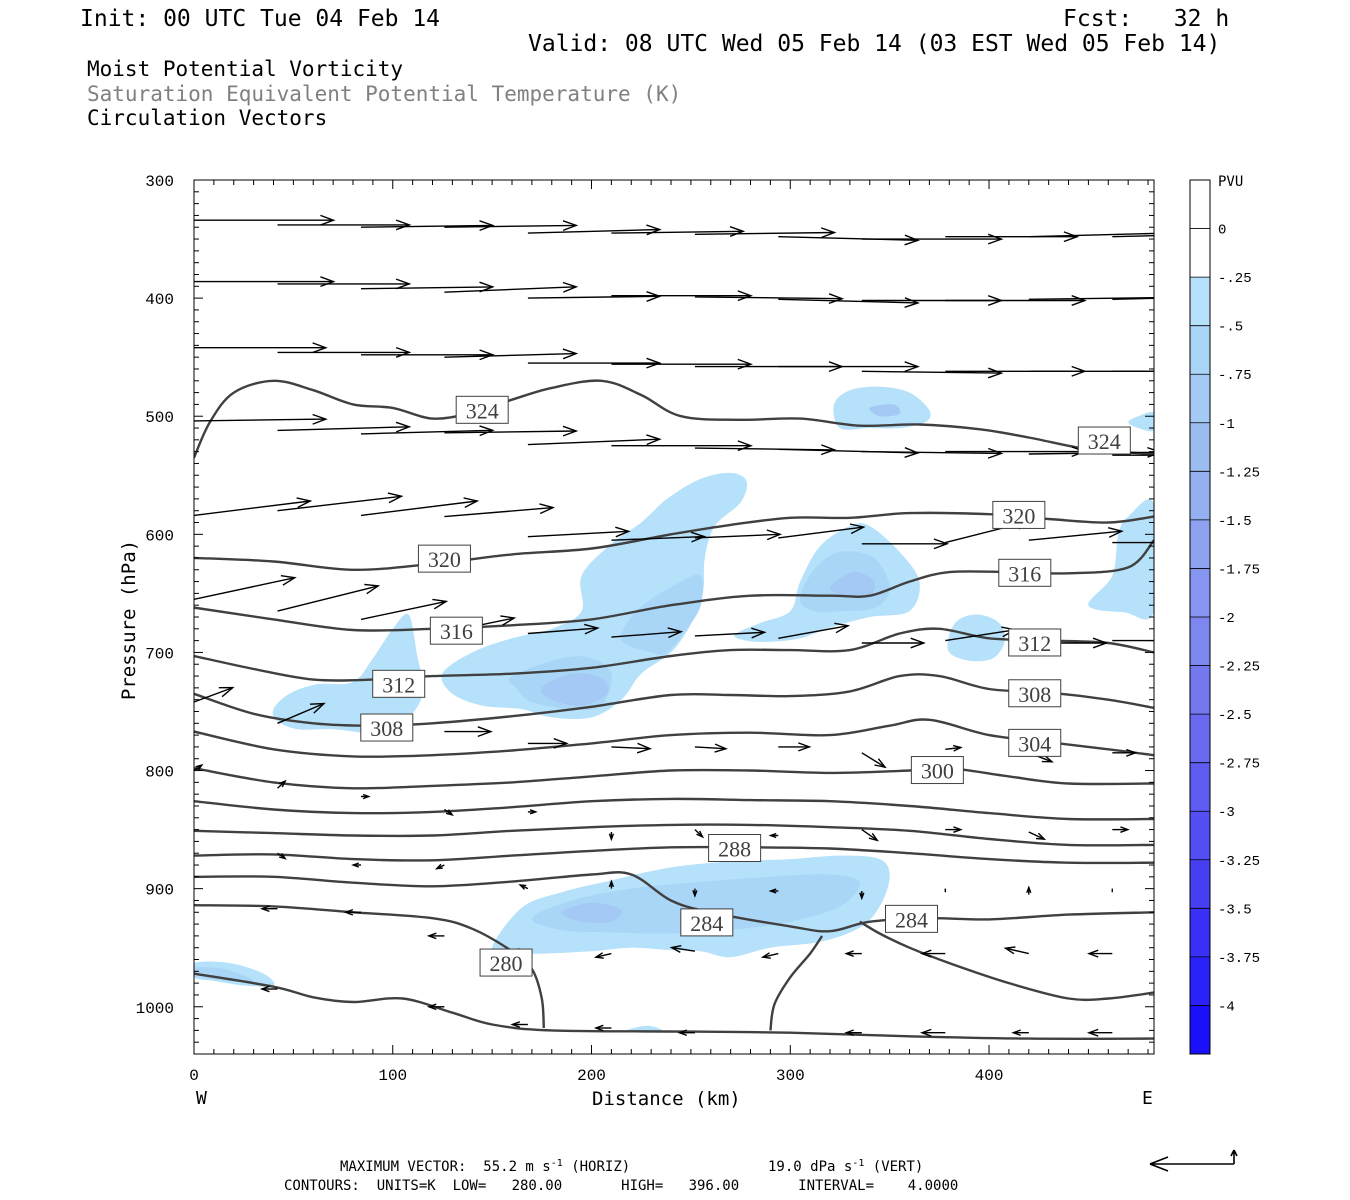 This screenshot has height=1200, width=1350. Describe the element at coordinates (159, 536) in the screenshot. I see `y-tick-label: 600` at that location.